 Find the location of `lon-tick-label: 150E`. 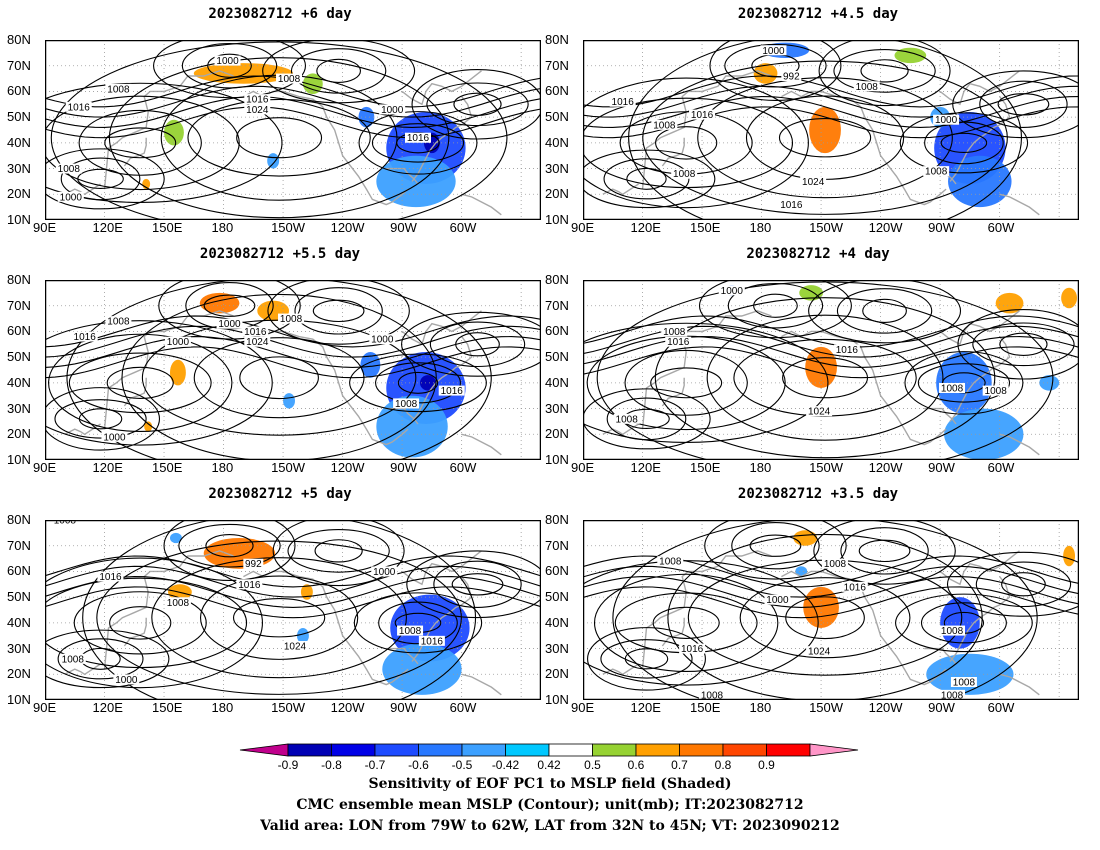

lon-tick-label: 150E is located at coordinates (705, 227).